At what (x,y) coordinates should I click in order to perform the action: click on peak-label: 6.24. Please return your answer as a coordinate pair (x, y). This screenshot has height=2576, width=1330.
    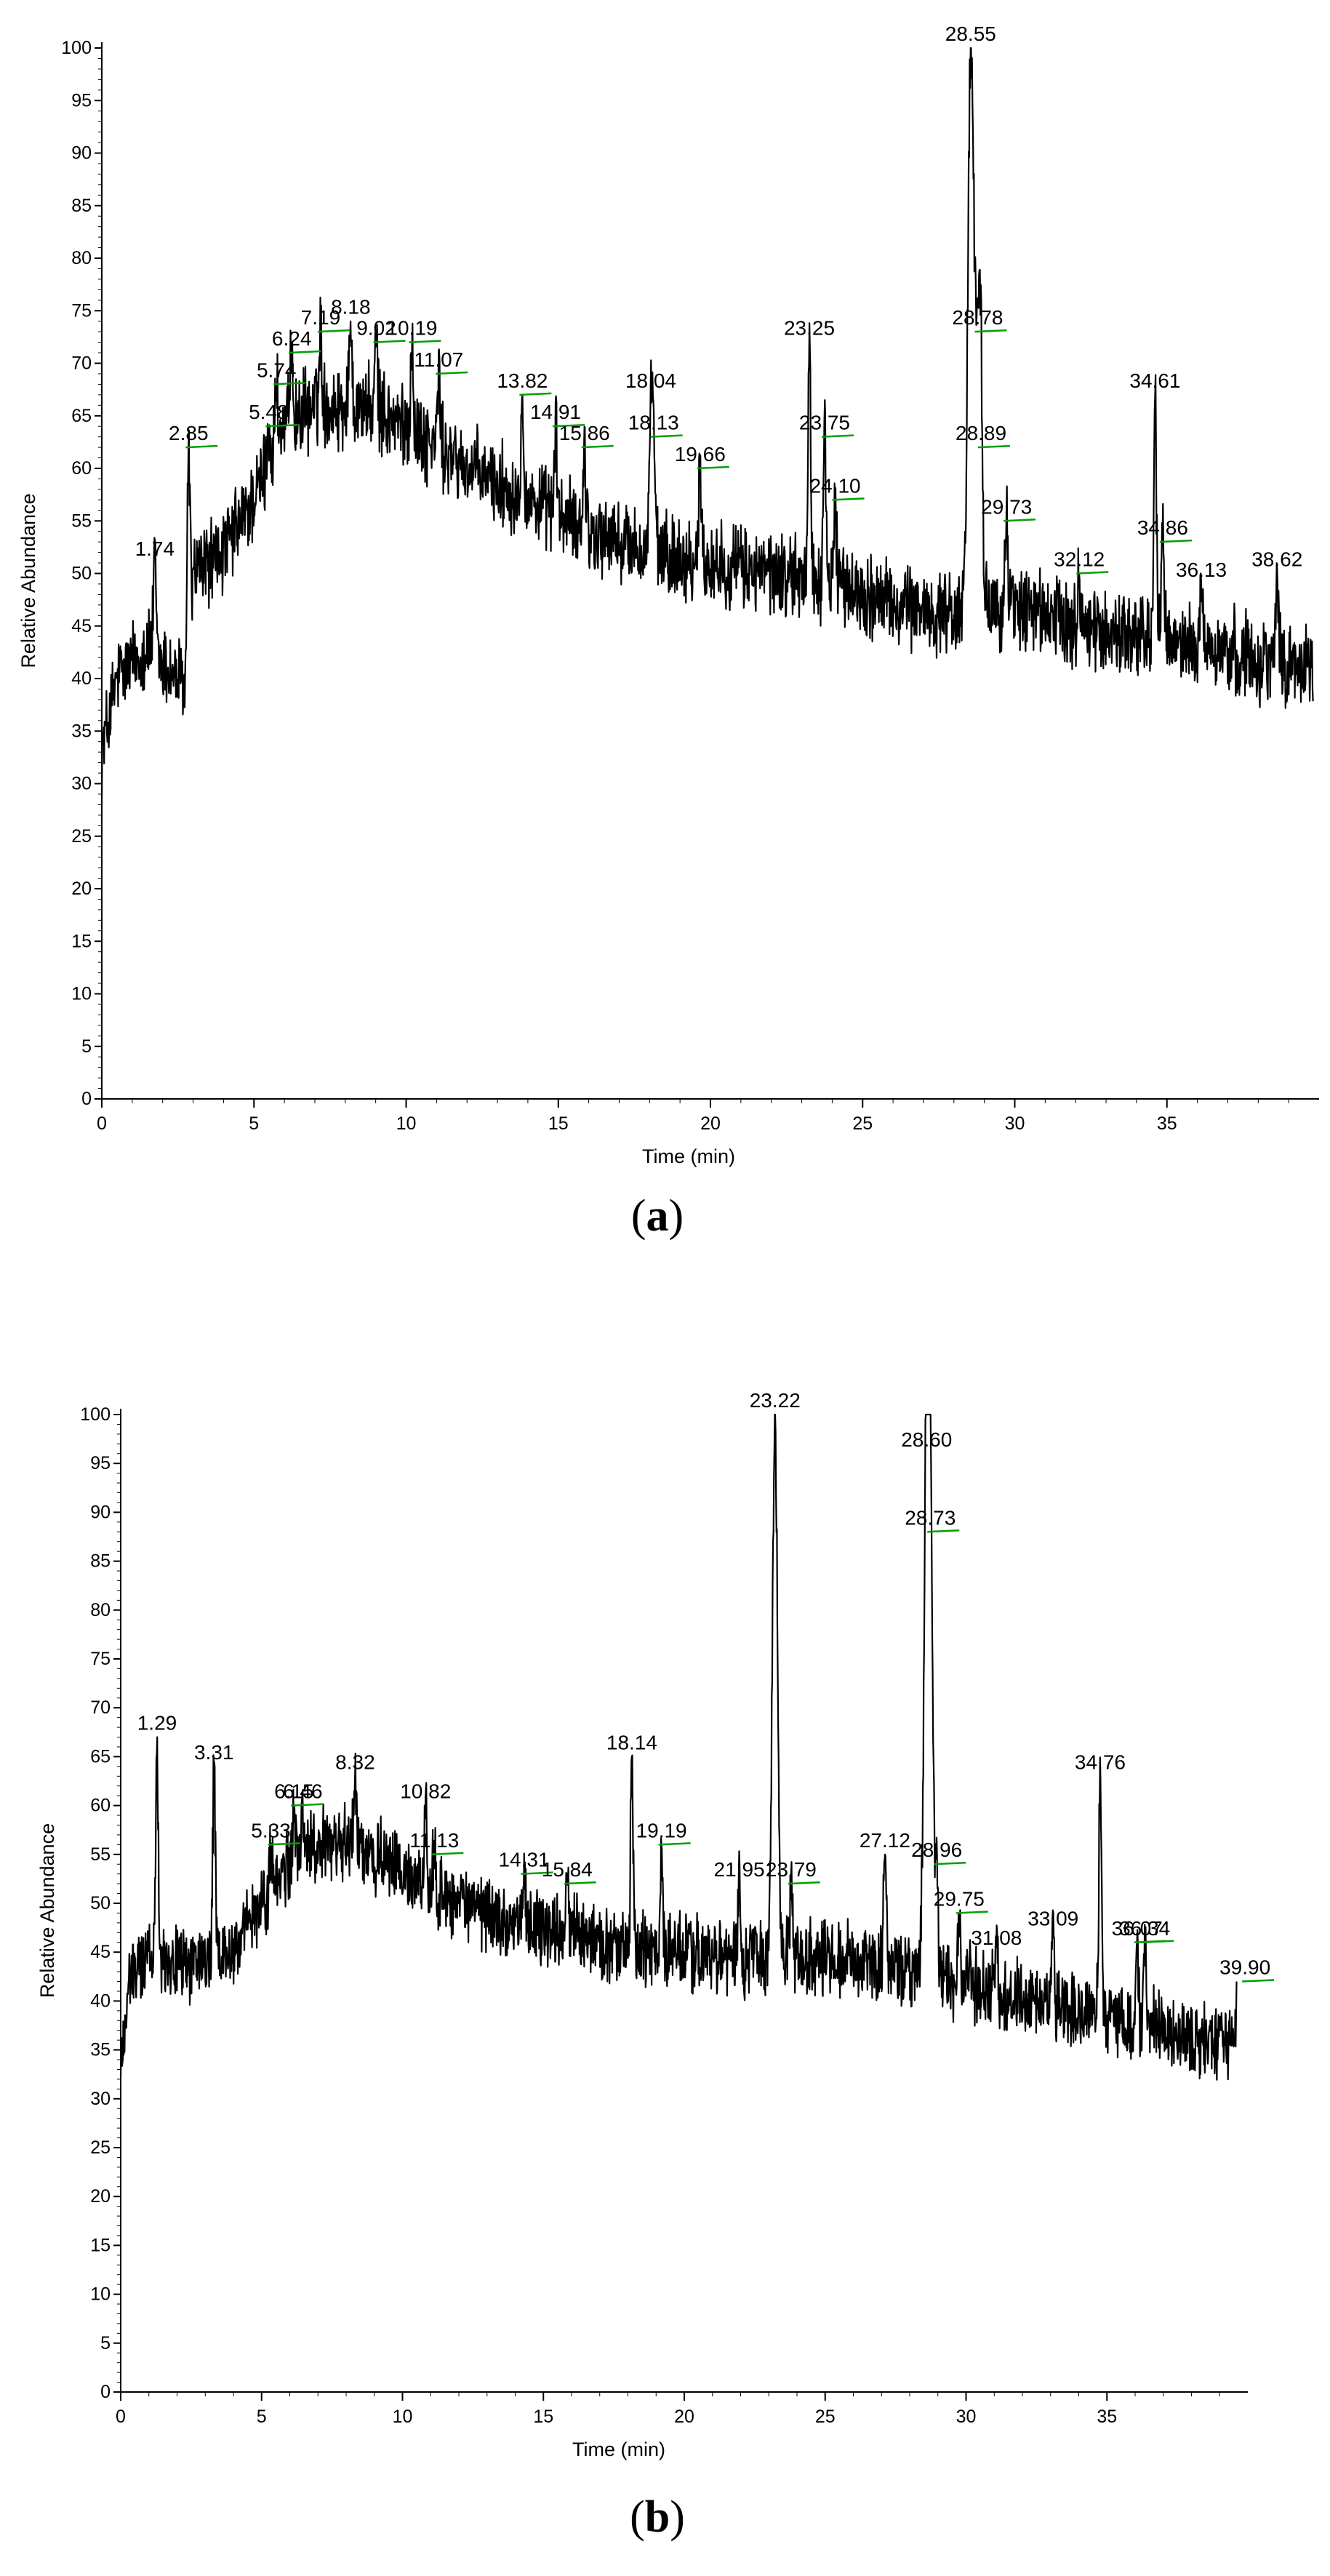
    Looking at the image, I should click on (292, 338).